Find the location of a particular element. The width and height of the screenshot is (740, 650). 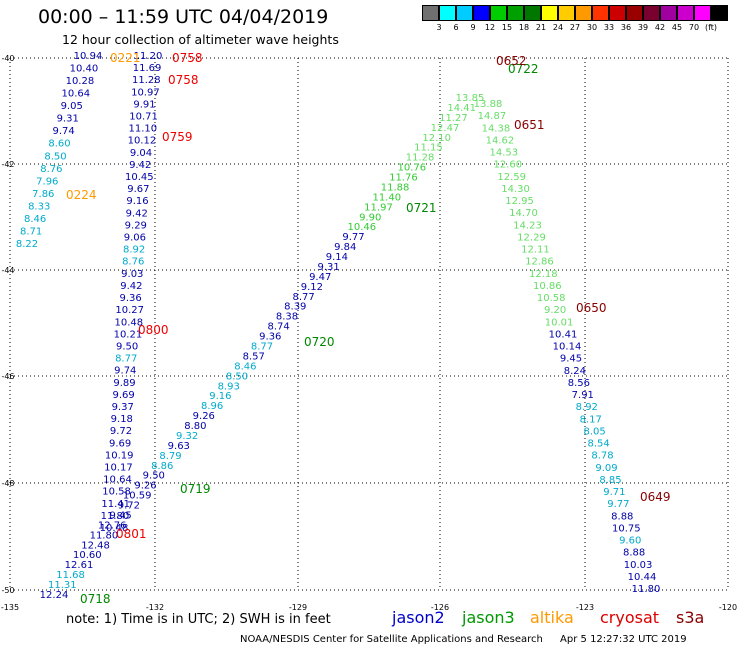

wave-height-value: 12.95 is located at coordinates (519, 201).